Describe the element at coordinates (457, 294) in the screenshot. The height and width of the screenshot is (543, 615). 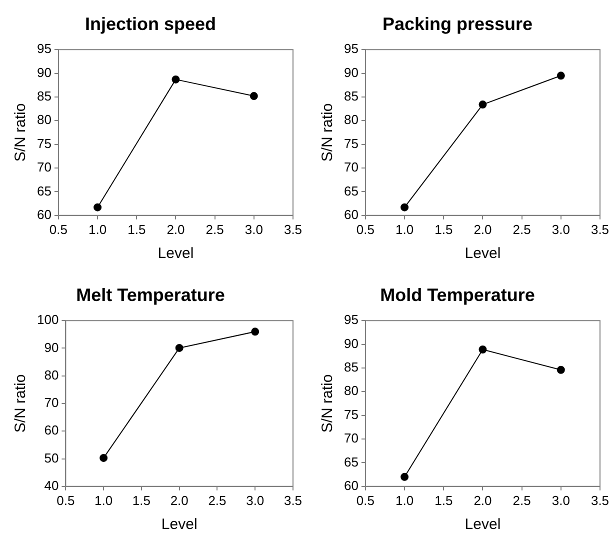
I see `chart-title: Mold Temperature` at that location.